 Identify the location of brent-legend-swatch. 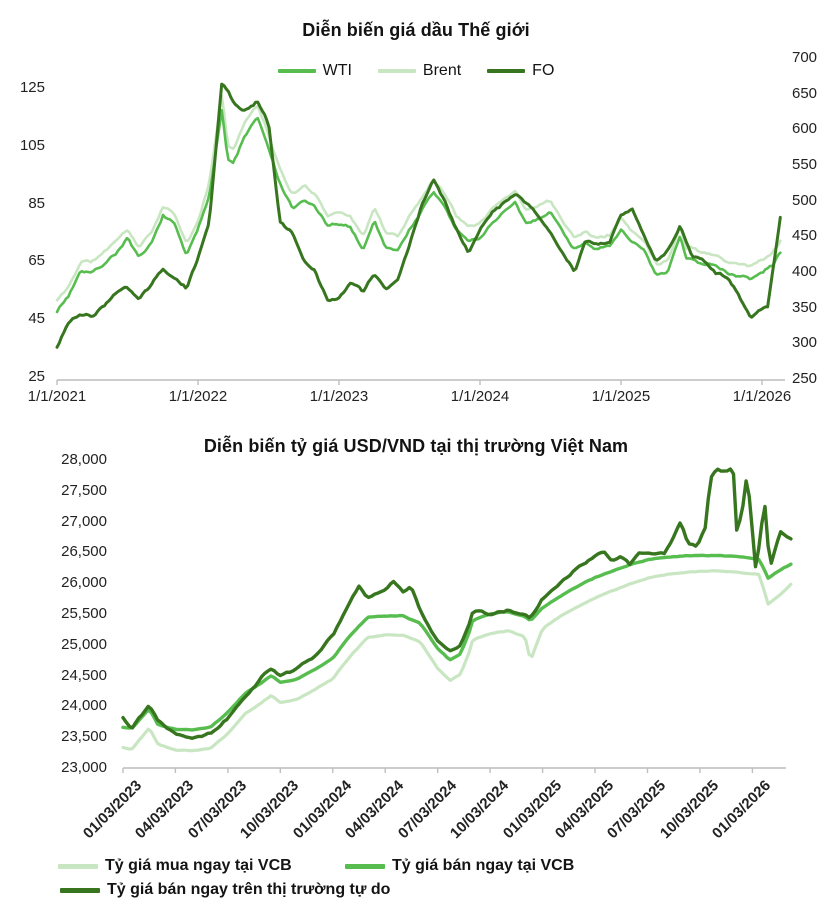
(396, 71).